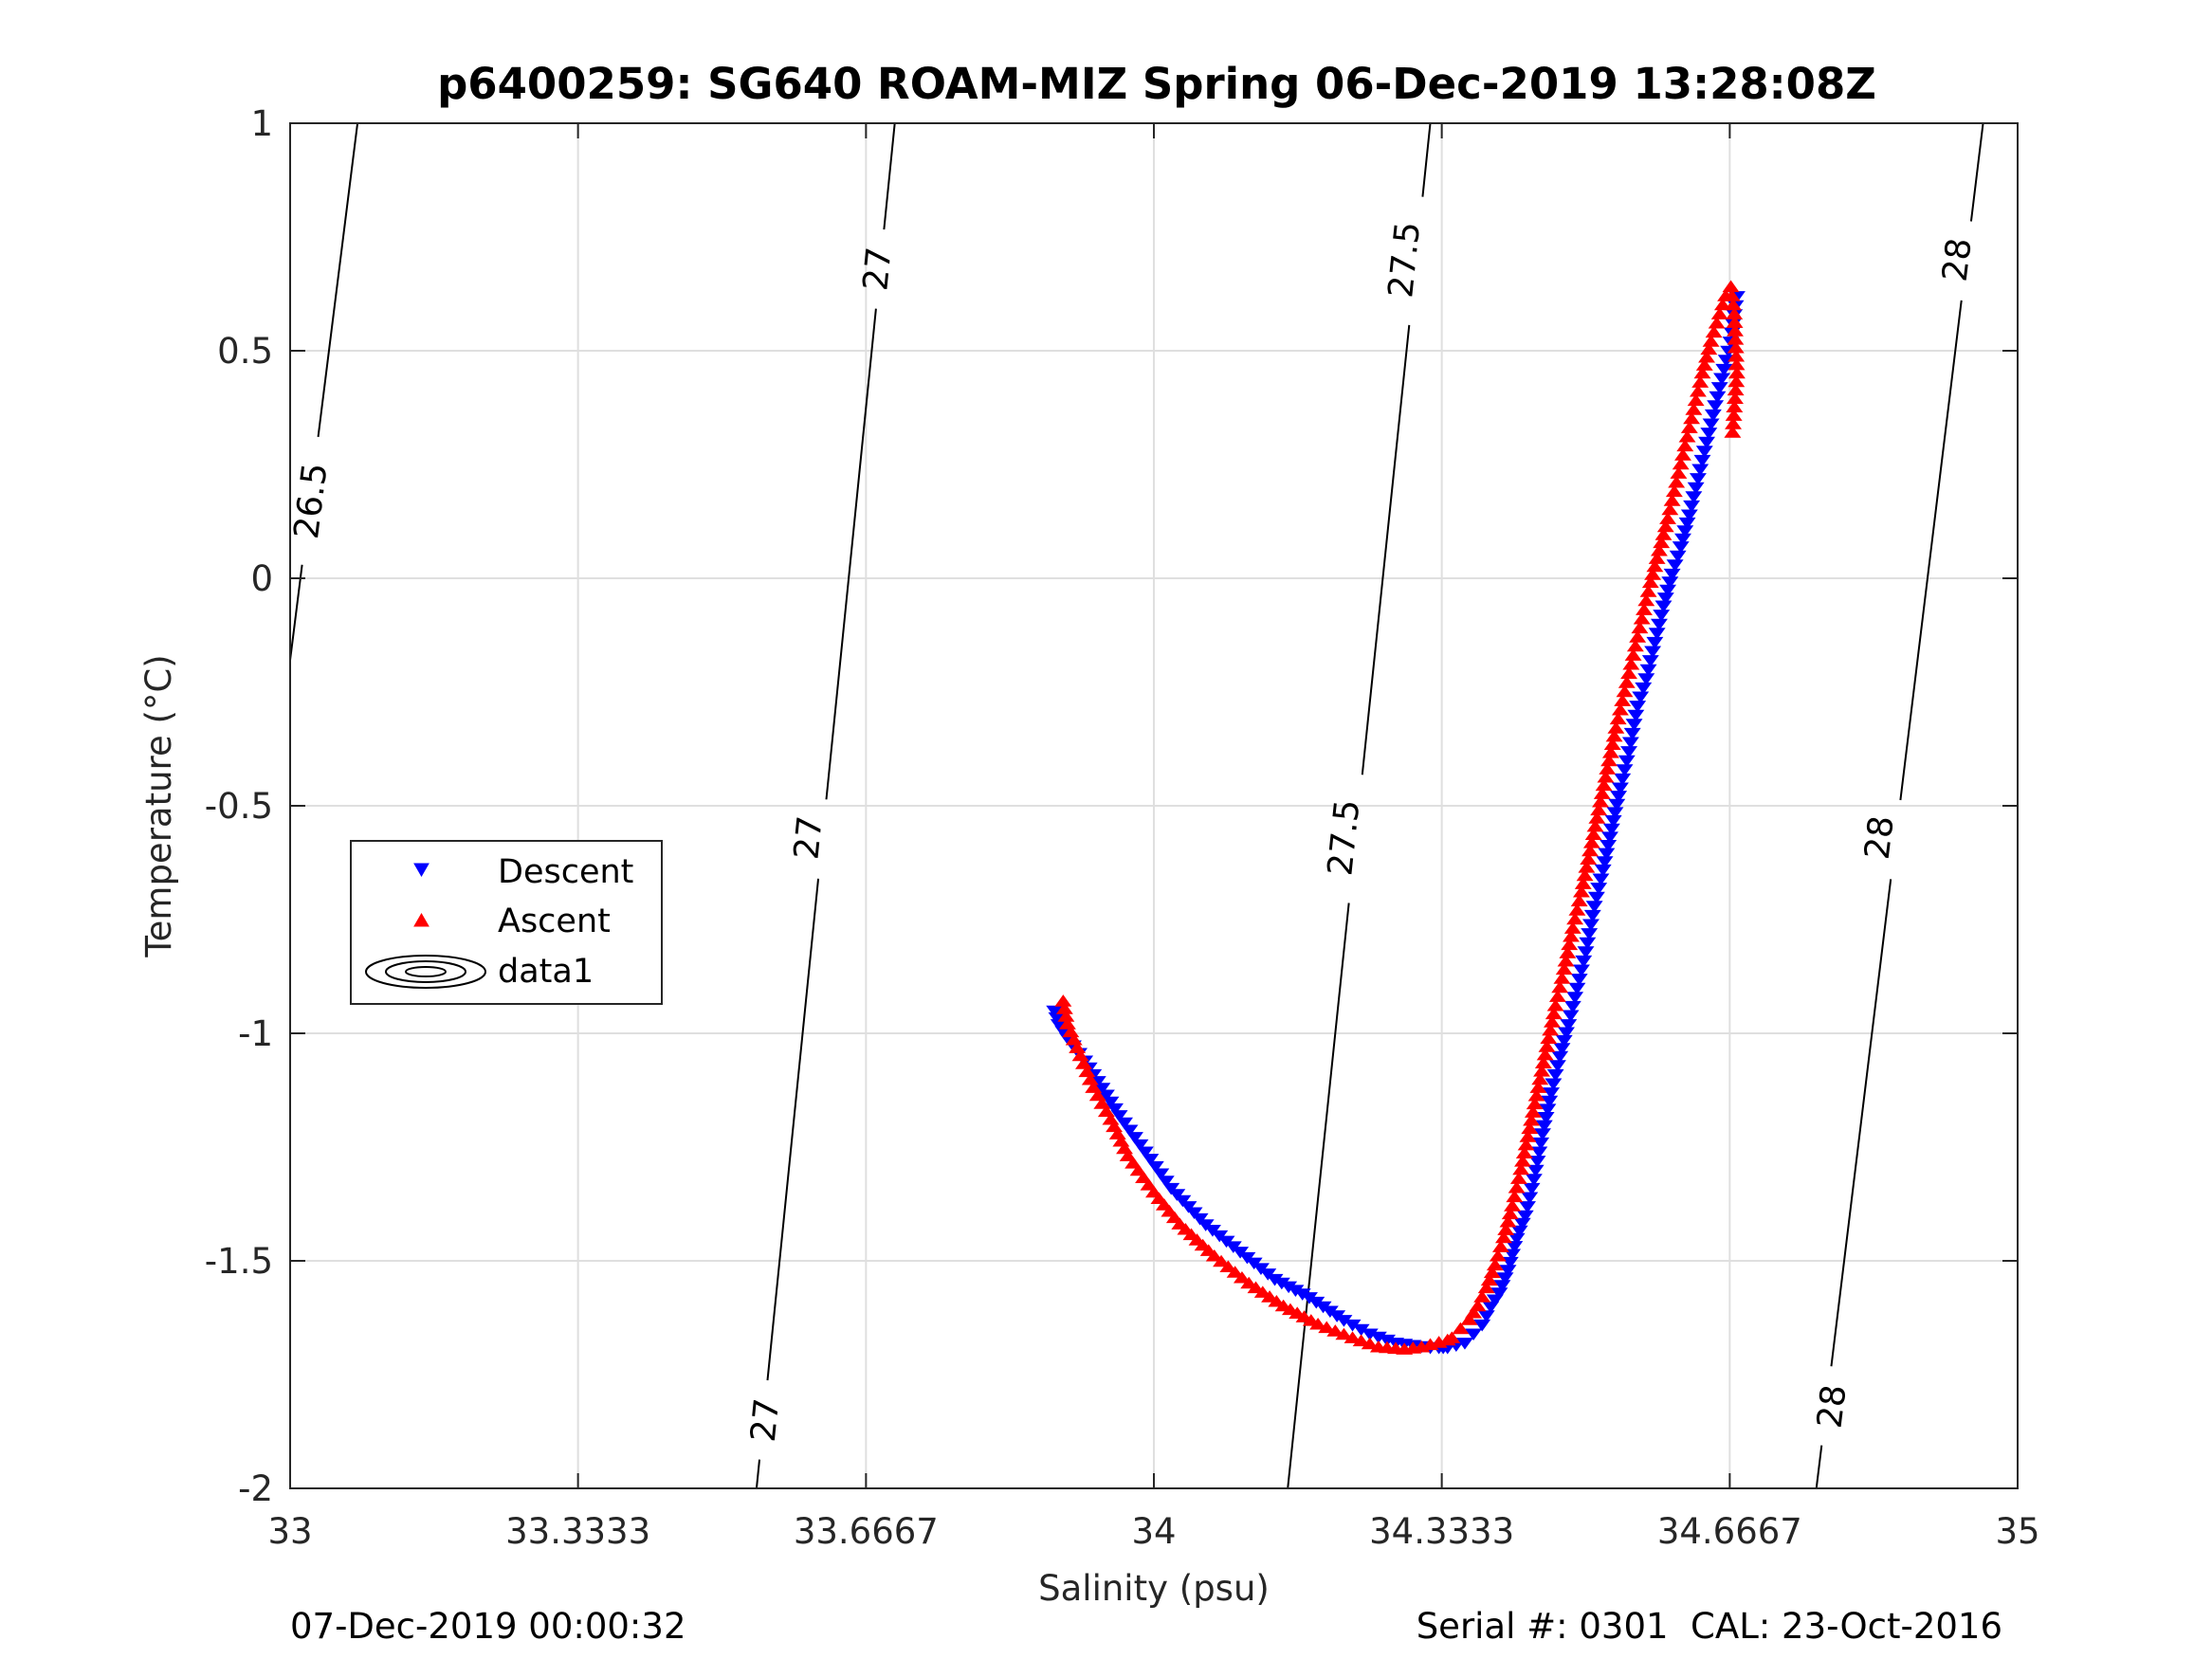 The image size is (2212, 1659). Describe the element at coordinates (765, 1420) in the screenshot. I see `contour-label: 27` at that location.